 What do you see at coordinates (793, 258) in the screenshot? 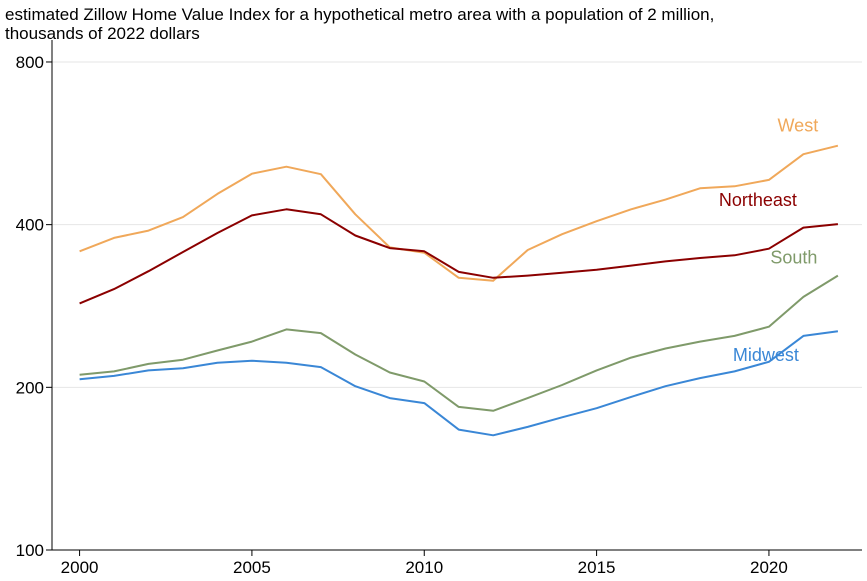
I see `series-label-south: South` at bounding box center [793, 258].